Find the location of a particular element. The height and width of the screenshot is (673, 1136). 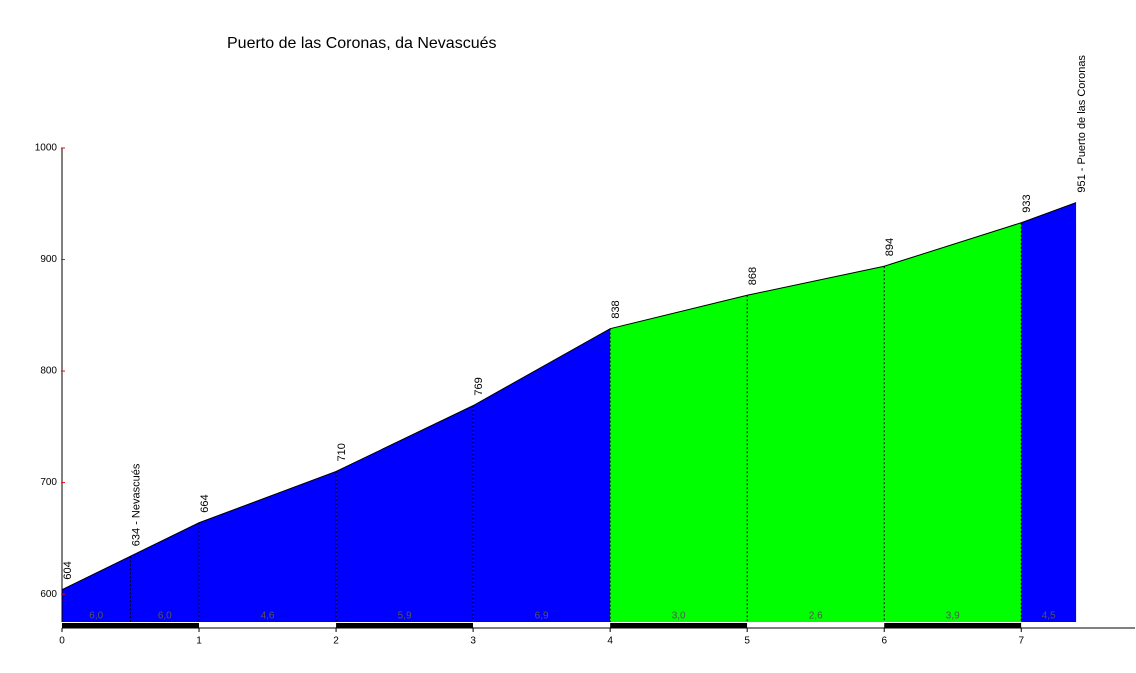

gradient-label: 4,6 is located at coordinates (268, 616).